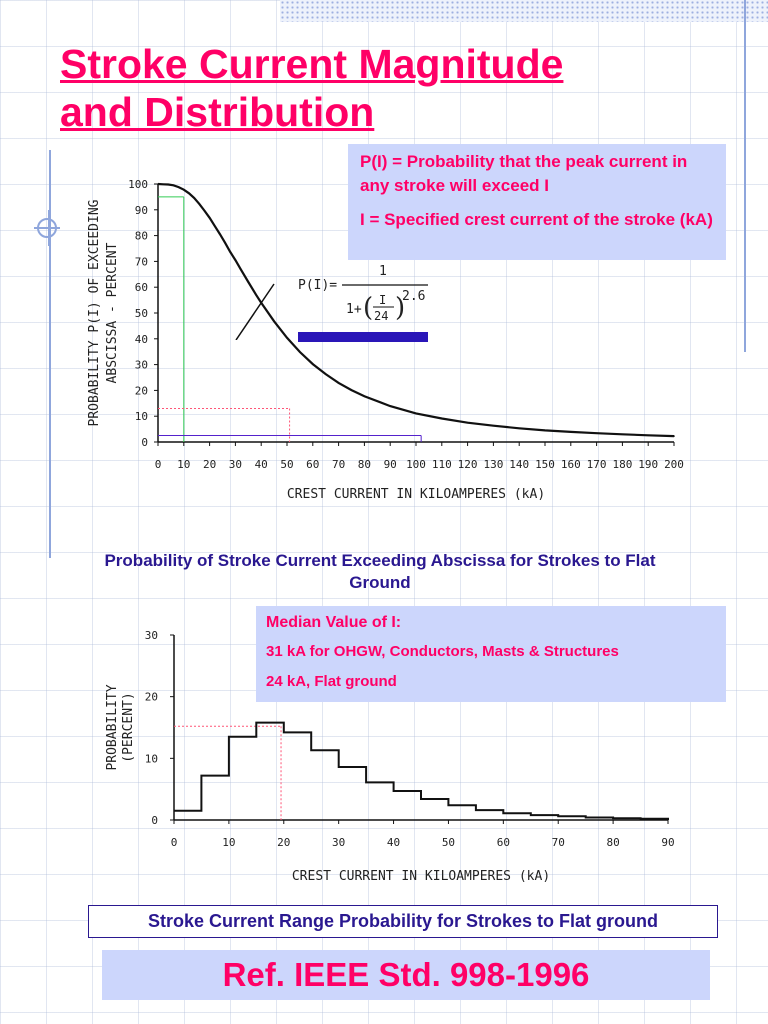 The width and height of the screenshot is (768, 1024). Describe the element at coordinates (50, 354) in the screenshot. I see `decorative-line-left` at that location.